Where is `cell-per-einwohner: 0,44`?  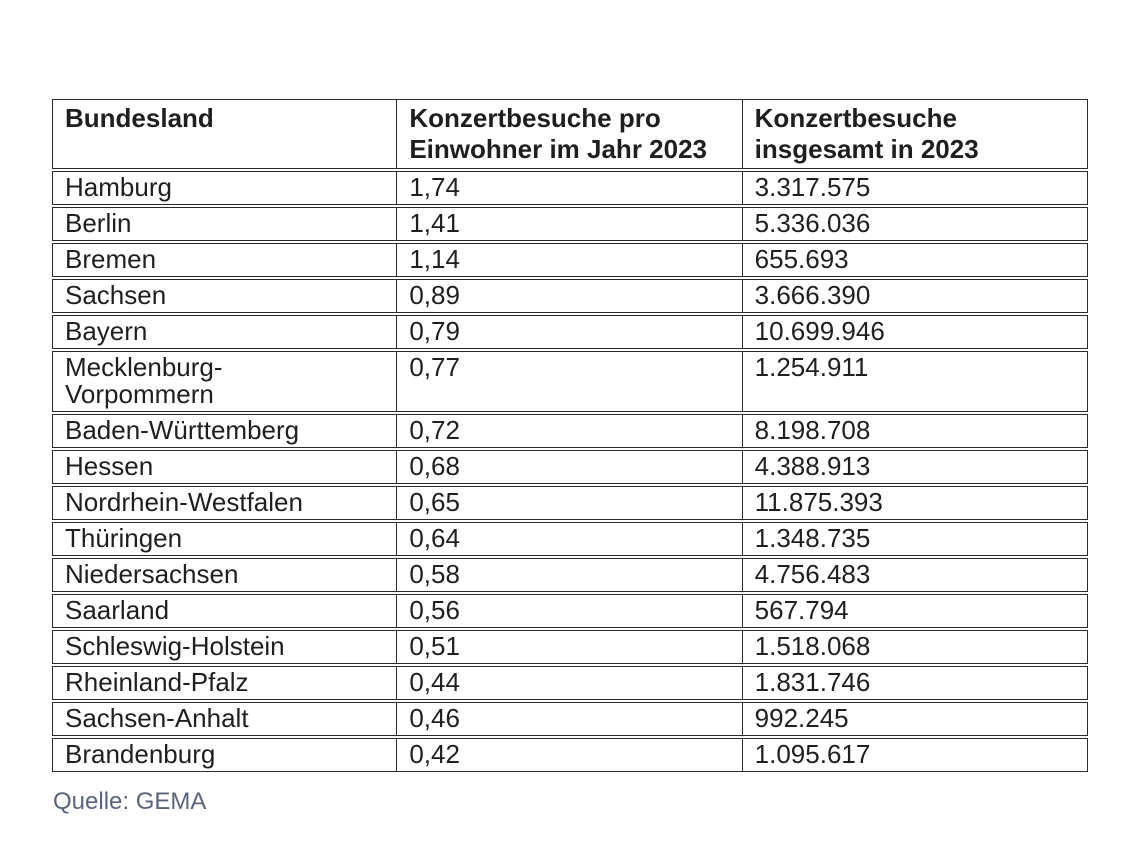
cell-per-einwohner: 0,44 is located at coordinates (570, 683).